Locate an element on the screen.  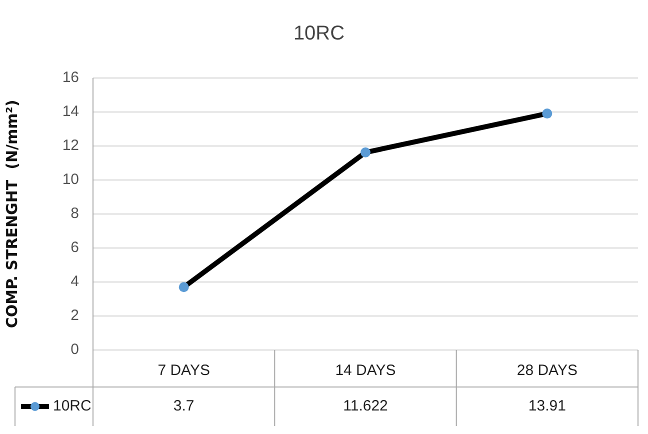
x-tick-label: 28 DAYS is located at coordinates (547, 371).